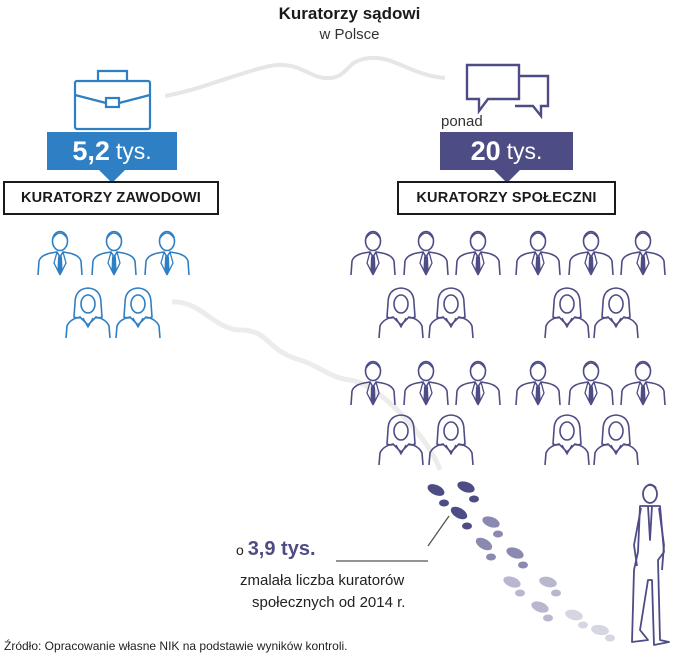 The image size is (699, 662). Describe the element at coordinates (112, 176) in the screenshot. I see `professional-pointer` at that location.